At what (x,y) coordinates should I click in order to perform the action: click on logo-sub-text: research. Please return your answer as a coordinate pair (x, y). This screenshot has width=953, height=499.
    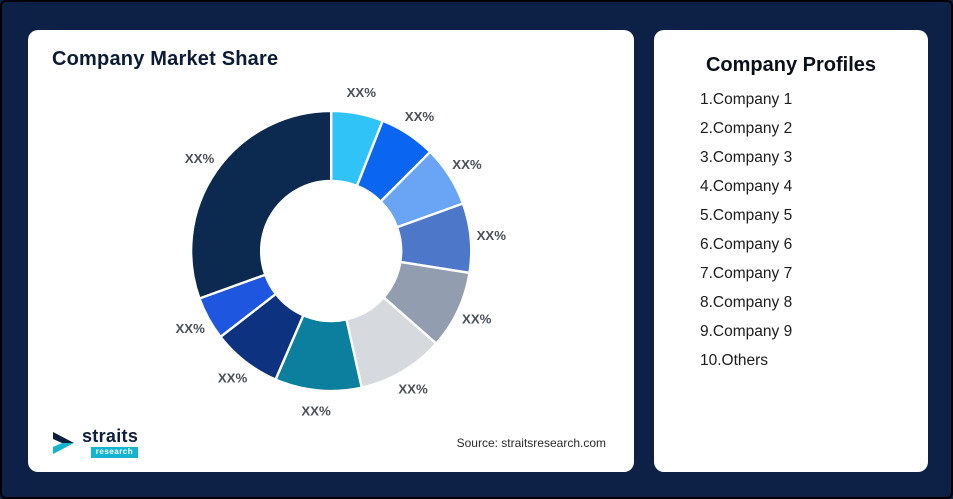
    Looking at the image, I should click on (114, 452).